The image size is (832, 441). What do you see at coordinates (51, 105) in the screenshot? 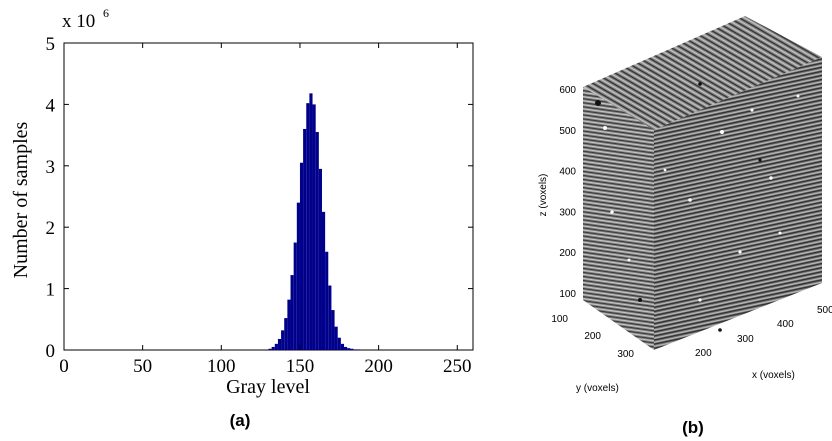
I see `y-tick-label: 4` at bounding box center [51, 105].